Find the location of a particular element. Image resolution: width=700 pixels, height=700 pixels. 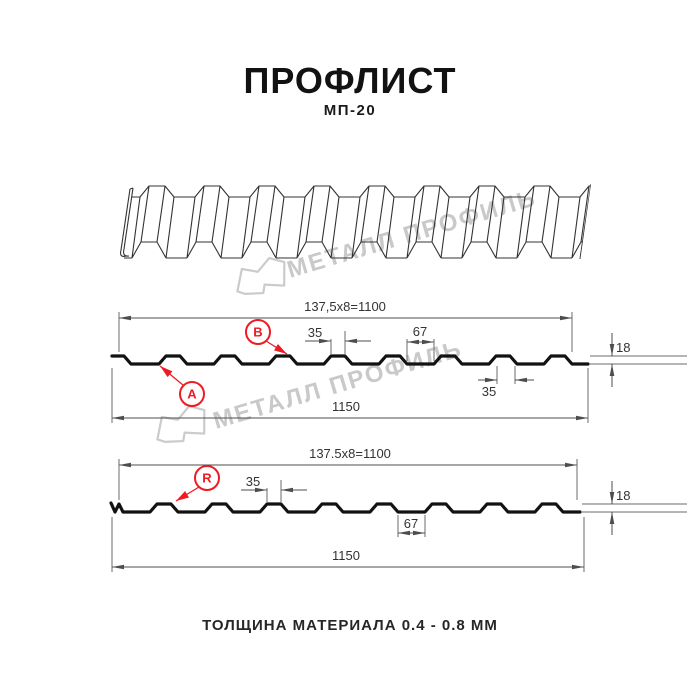

side-r-badge is located at coordinates (207, 478).